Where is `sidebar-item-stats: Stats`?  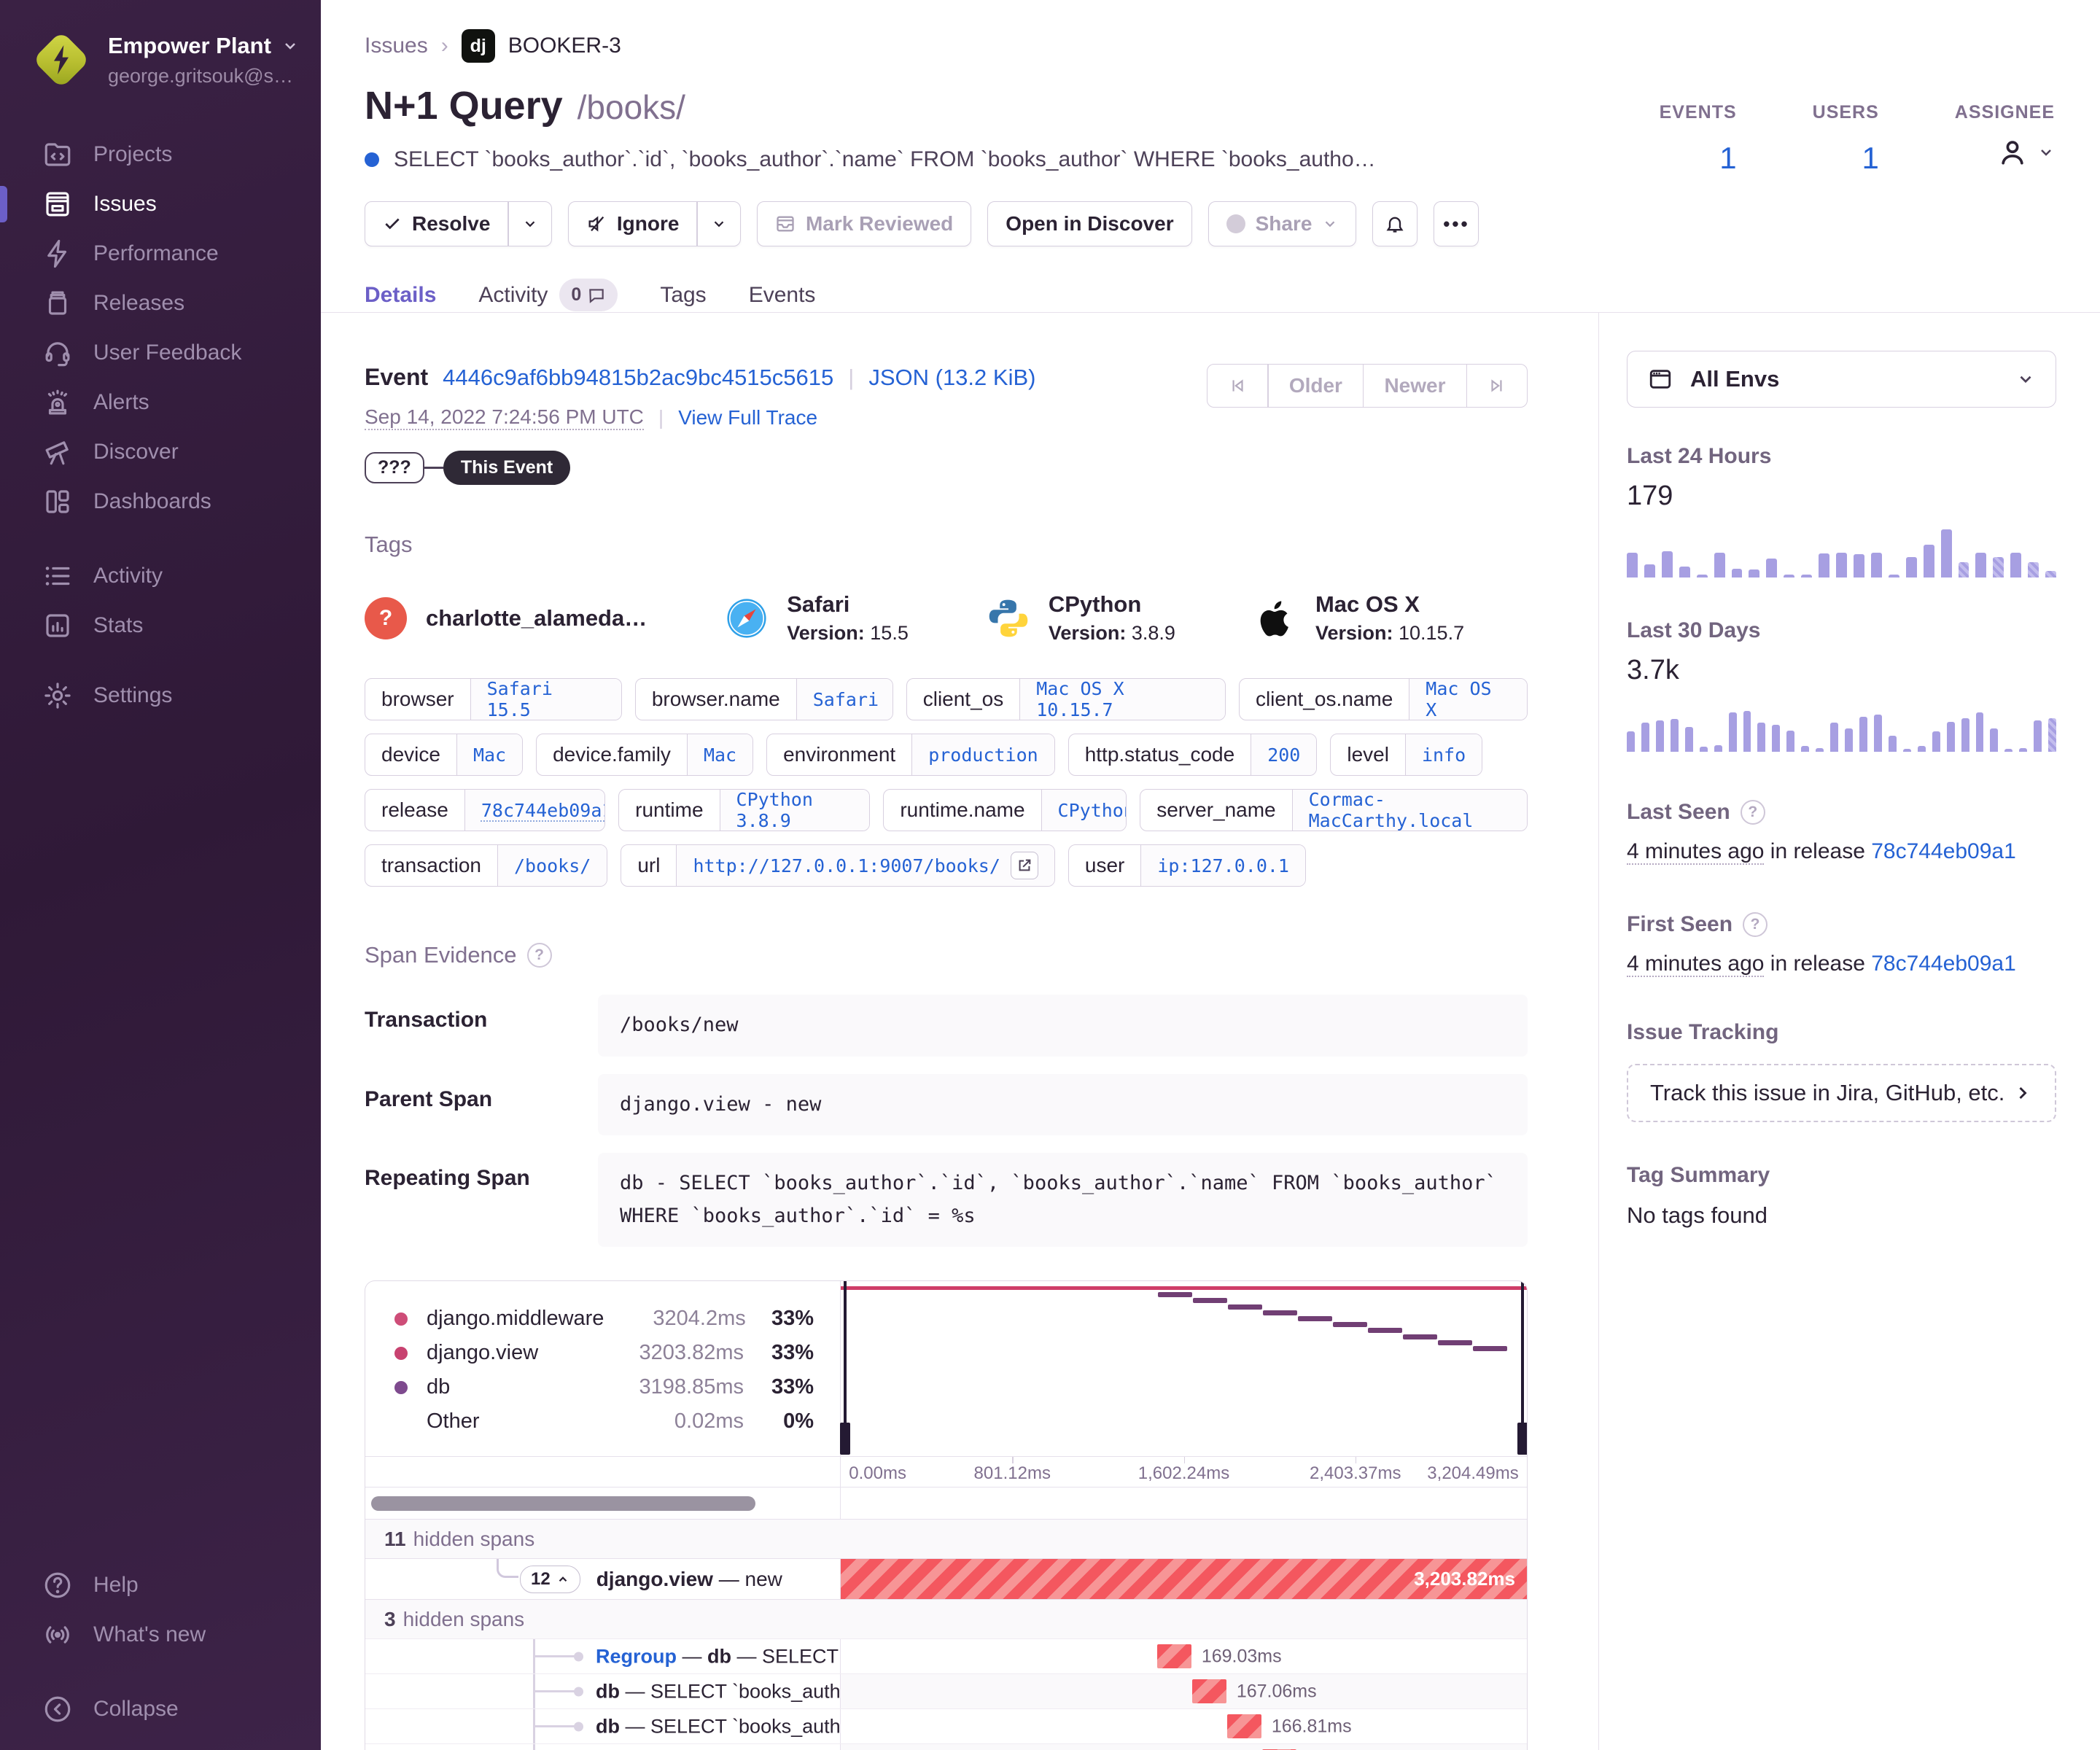 sidebar-item-stats: Stats is located at coordinates (160, 625).